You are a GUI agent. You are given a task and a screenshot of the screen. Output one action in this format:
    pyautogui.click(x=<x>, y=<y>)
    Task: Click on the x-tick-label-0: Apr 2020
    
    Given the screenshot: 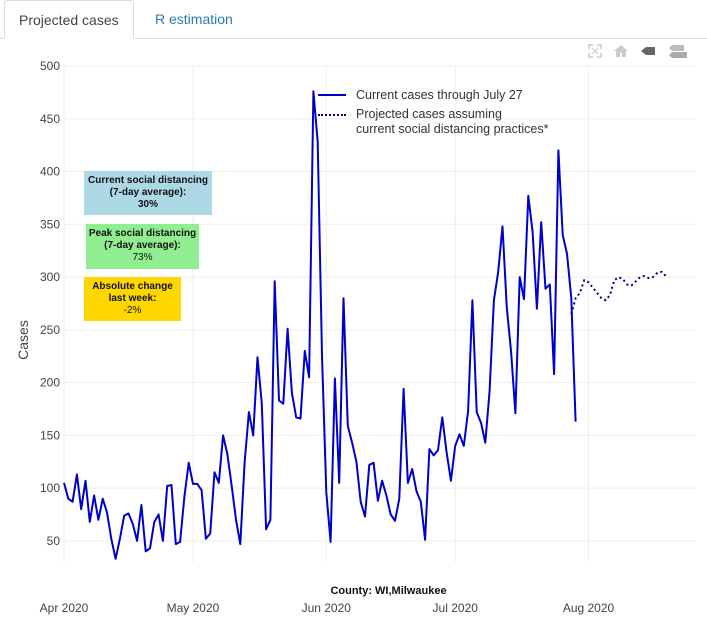 What is the action you would take?
    pyautogui.click(x=64, y=608)
    